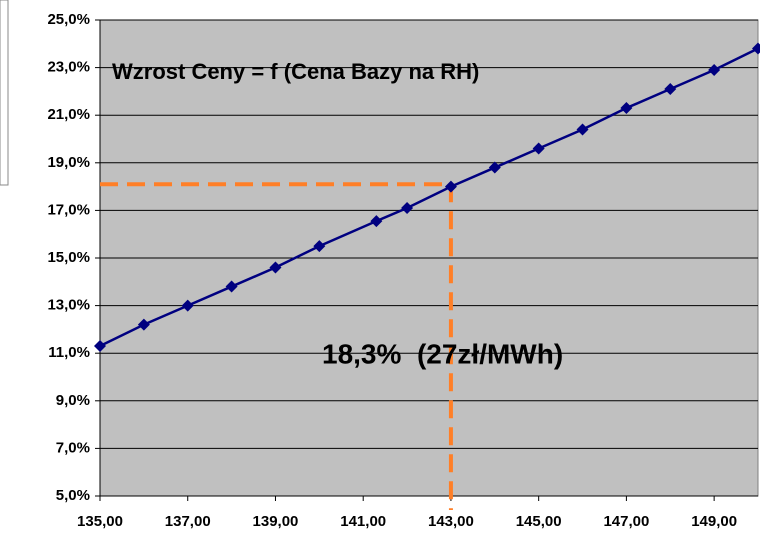 The image size is (760, 541). I want to click on y-tick-label: 5,0%, so click(73, 495).